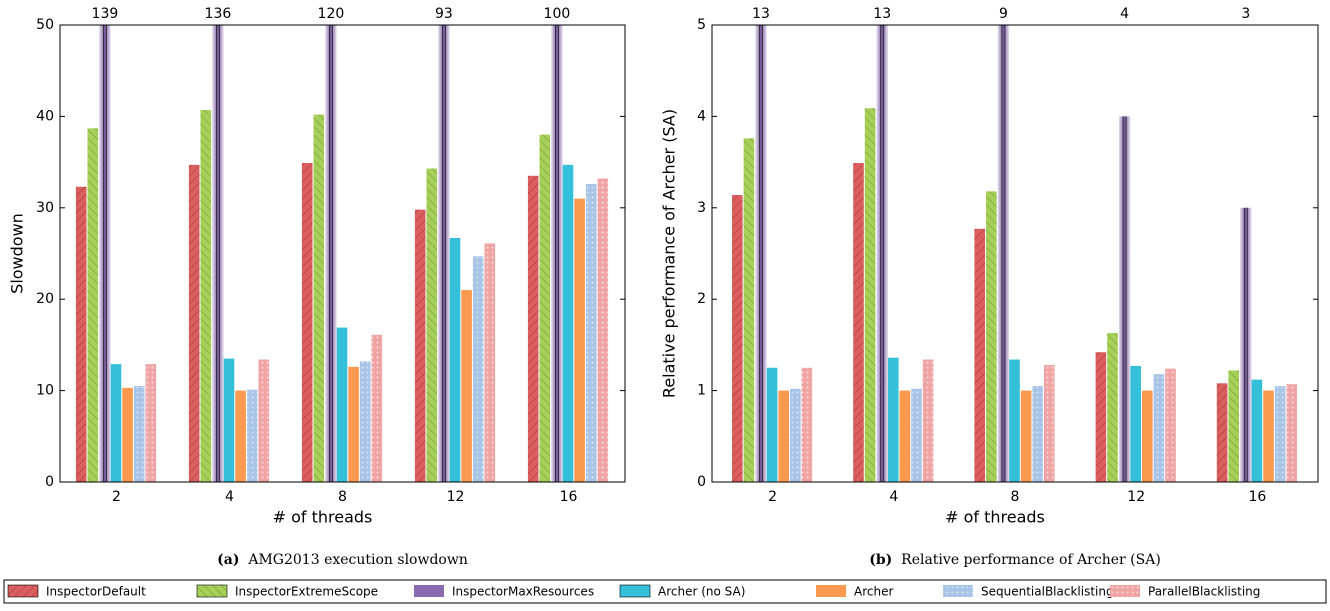 The image size is (1330, 611). I want to click on y-tick-label: 40, so click(45, 116).